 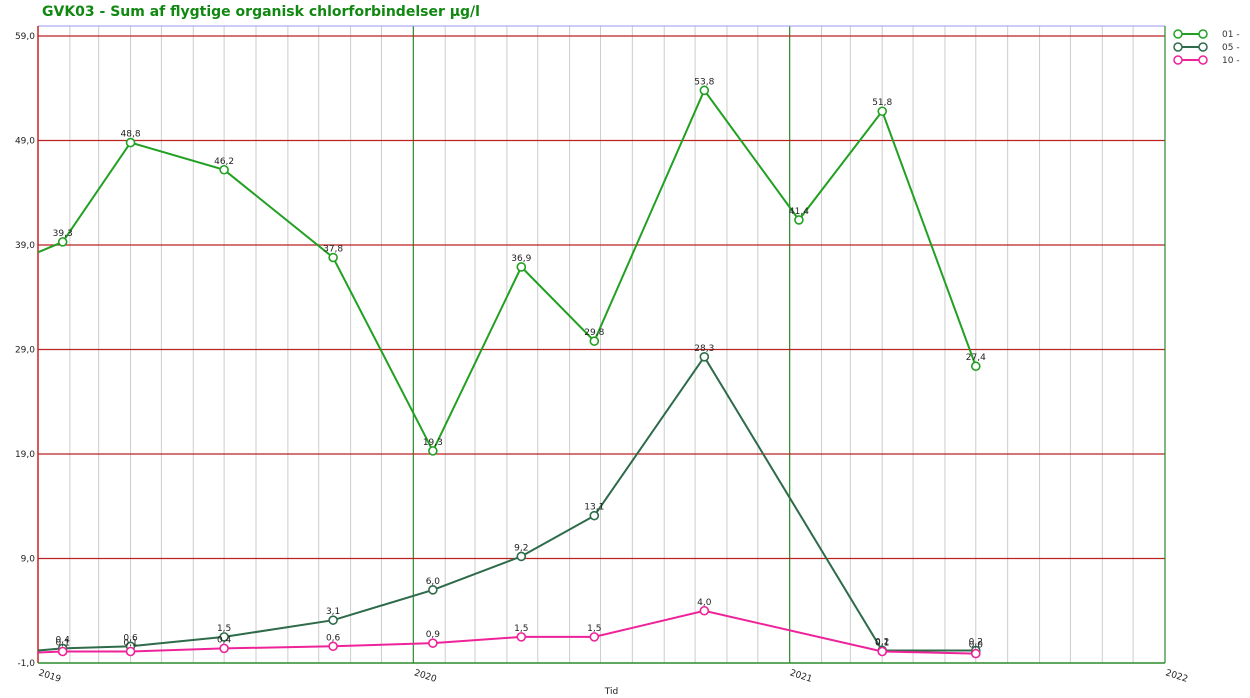 I want to click on data-label: 19,3, so click(x=433, y=443).